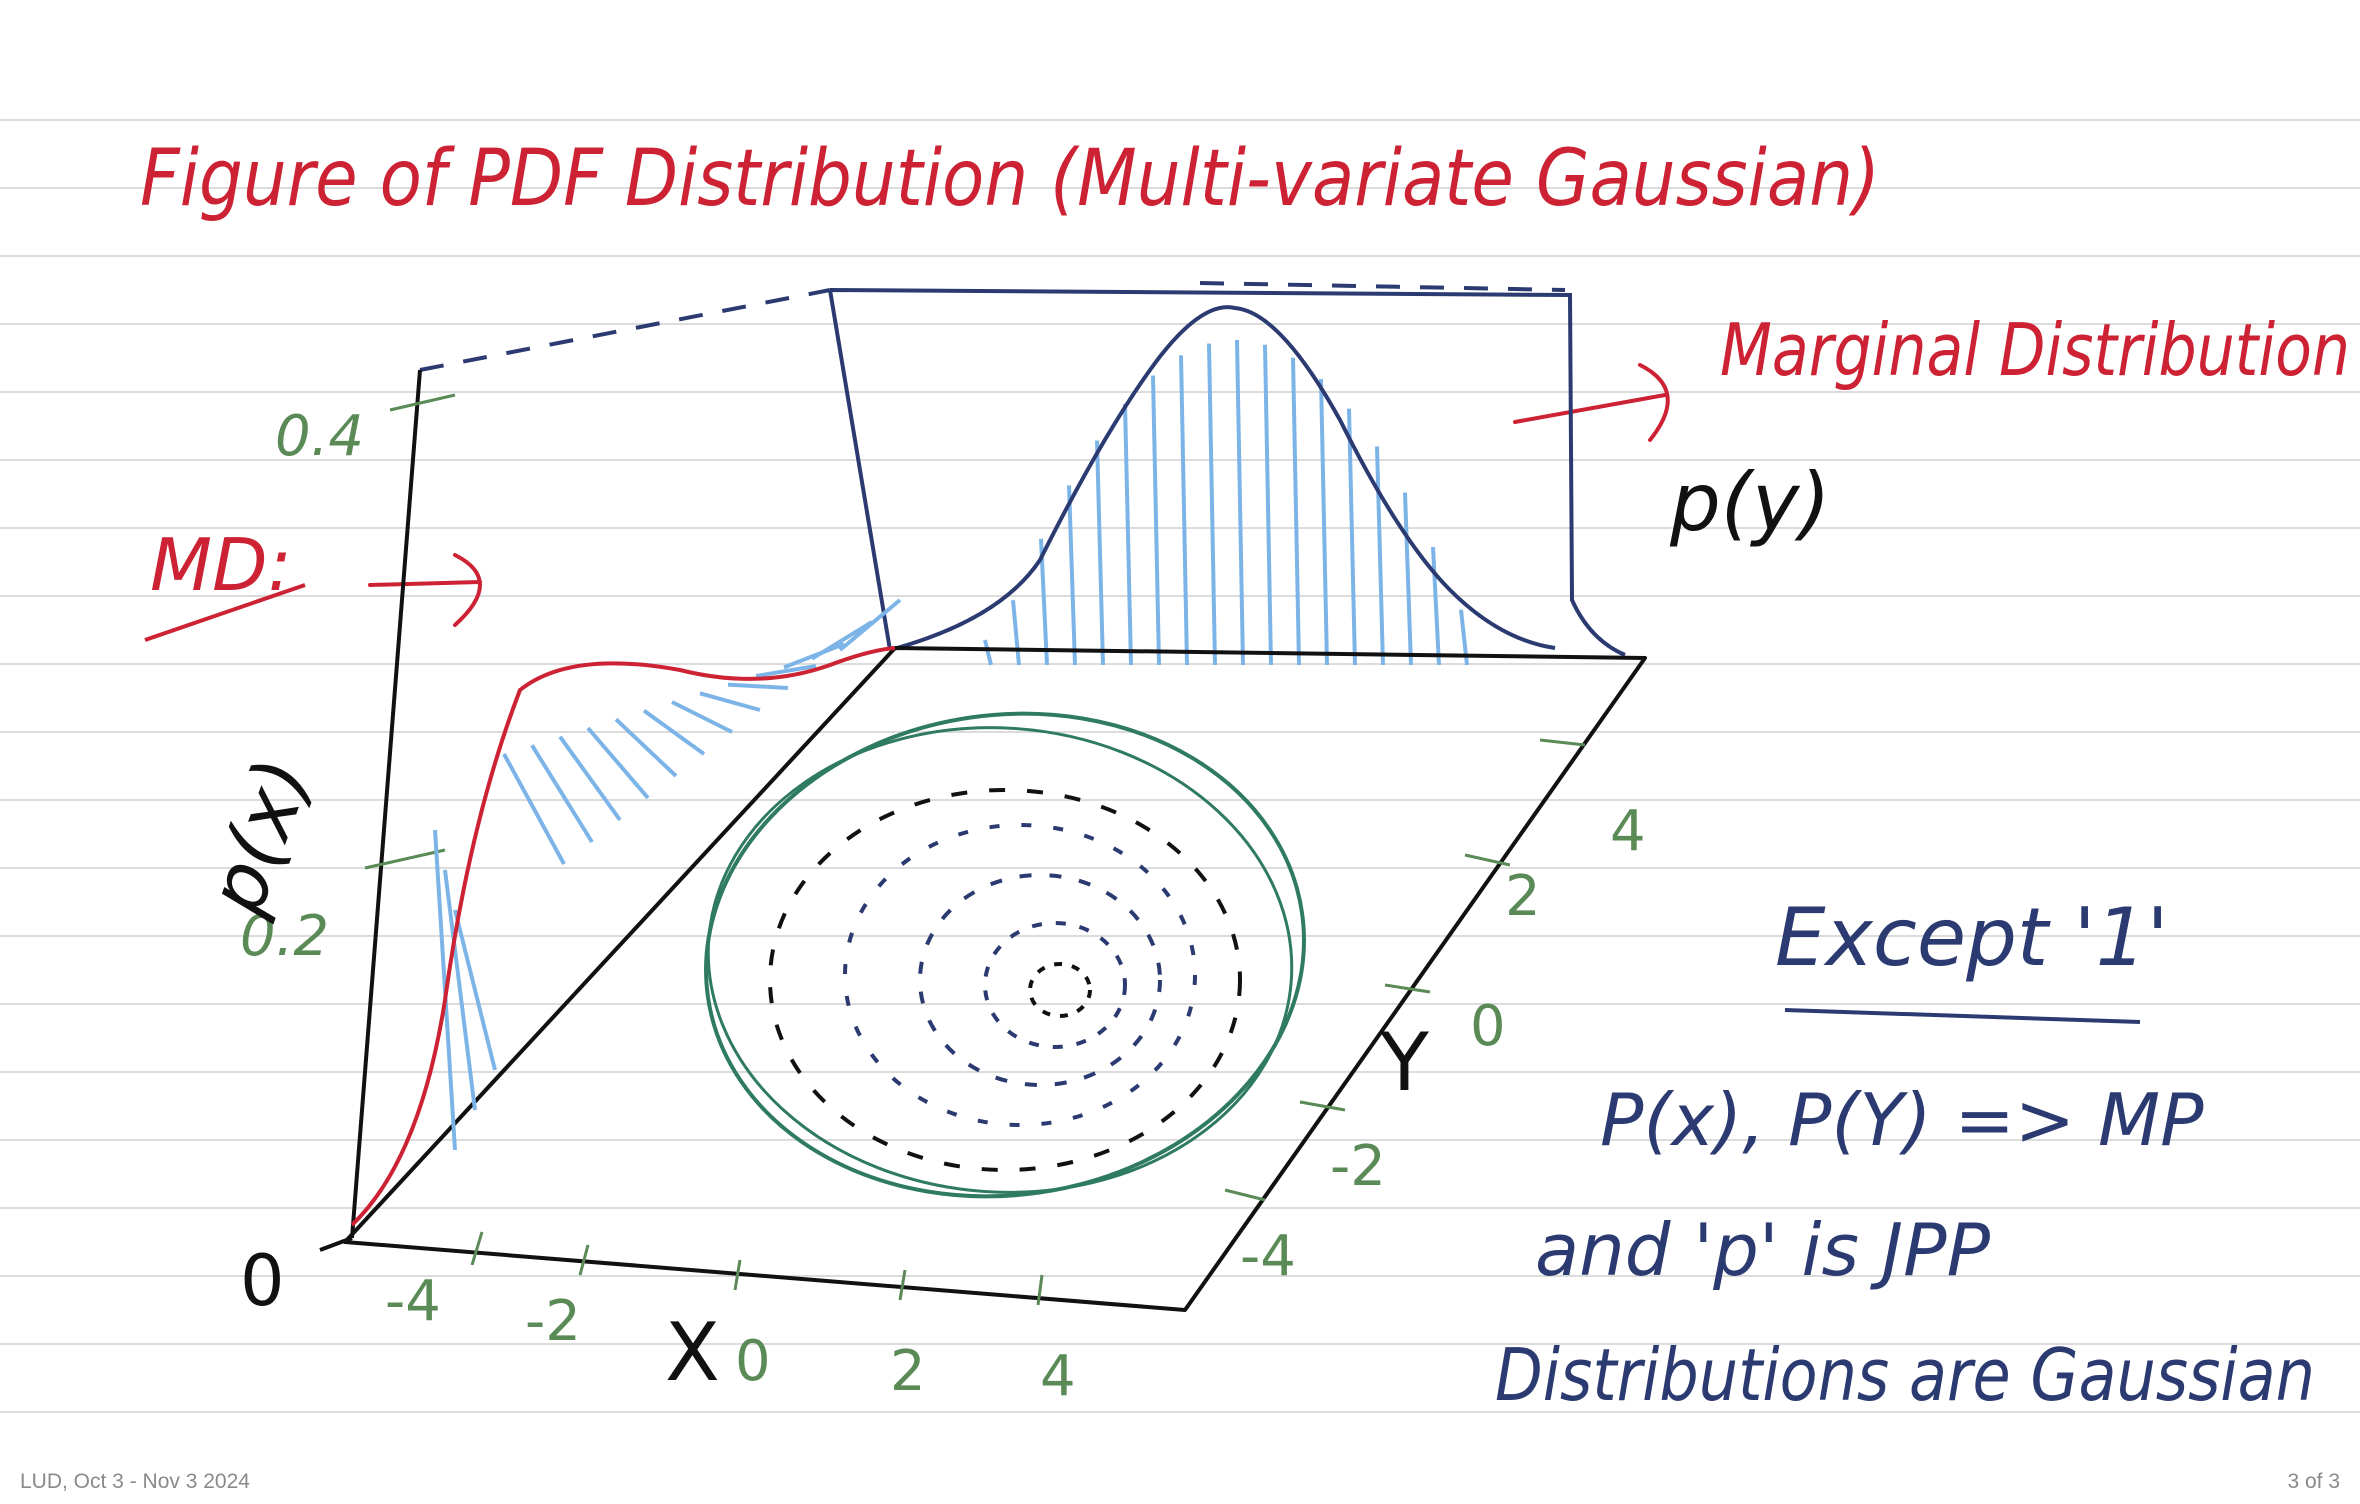  Describe the element at coordinates (1358, 1166) in the screenshot. I see `y-tick-neg2: -2` at that location.